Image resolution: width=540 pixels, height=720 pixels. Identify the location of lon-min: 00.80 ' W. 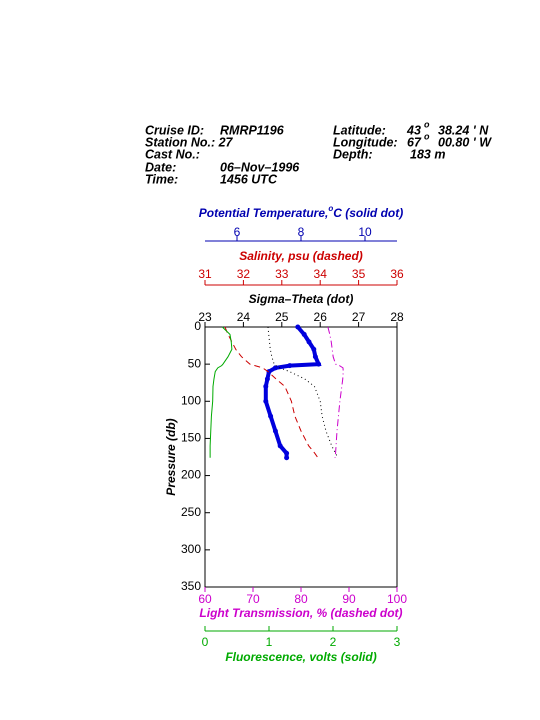
(465, 142).